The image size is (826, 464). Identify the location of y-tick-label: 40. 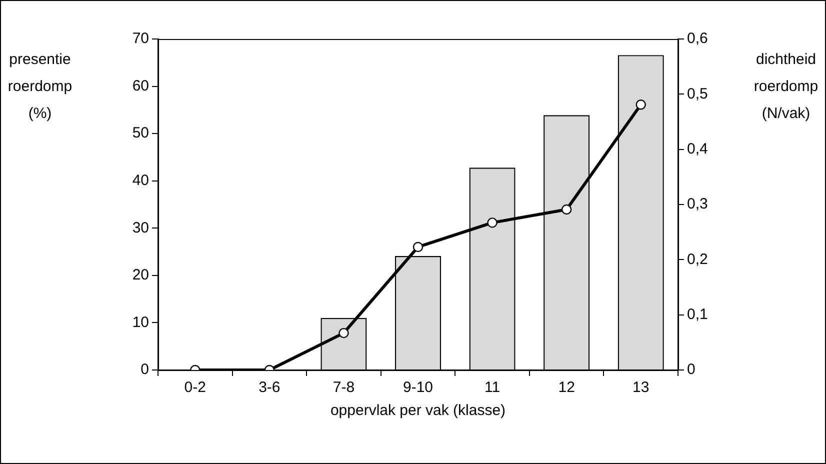
(140, 180).